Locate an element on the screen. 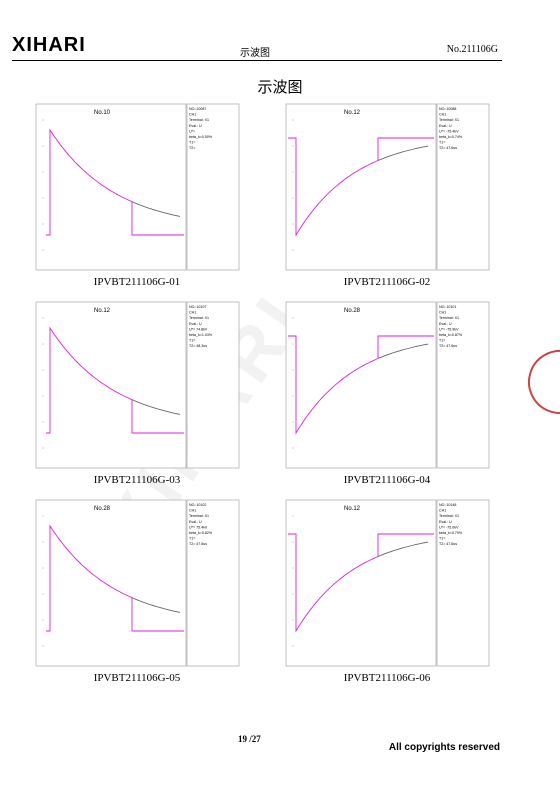 The height and width of the screenshot is (800, 560). document-number: No.211106G is located at coordinates (472, 49).